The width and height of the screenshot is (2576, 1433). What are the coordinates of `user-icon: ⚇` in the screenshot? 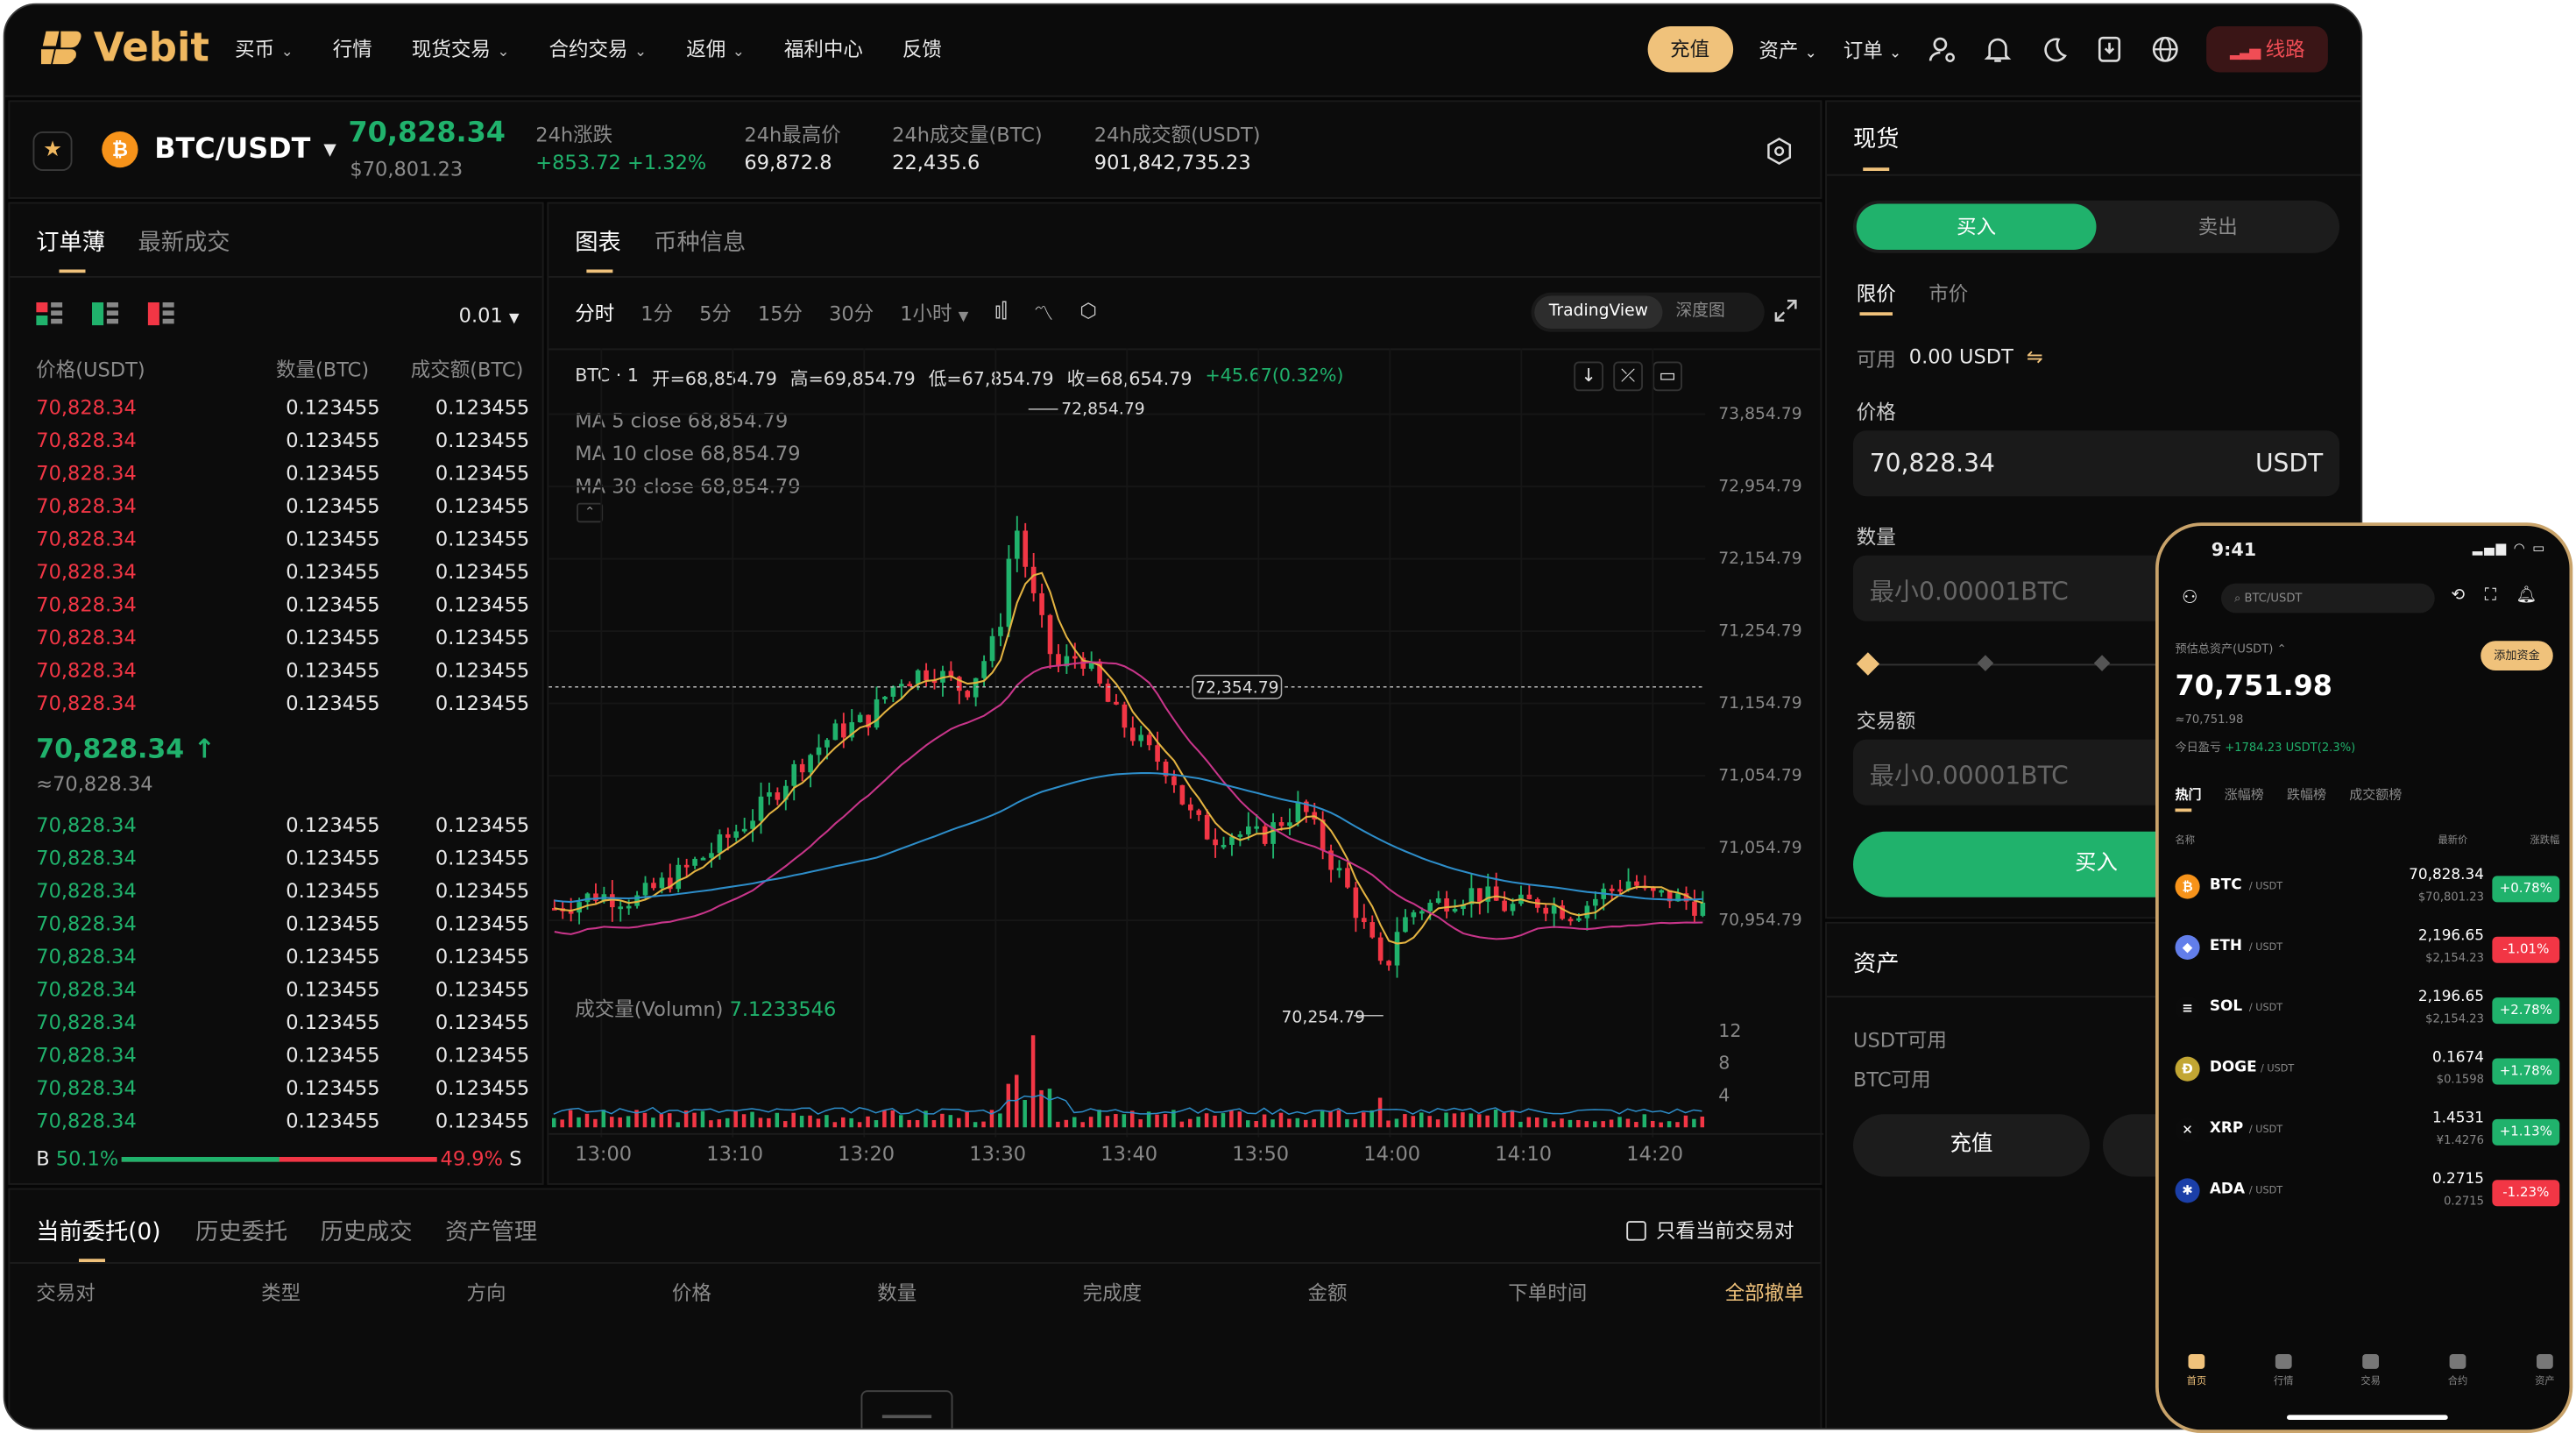 It's located at (2190, 597).